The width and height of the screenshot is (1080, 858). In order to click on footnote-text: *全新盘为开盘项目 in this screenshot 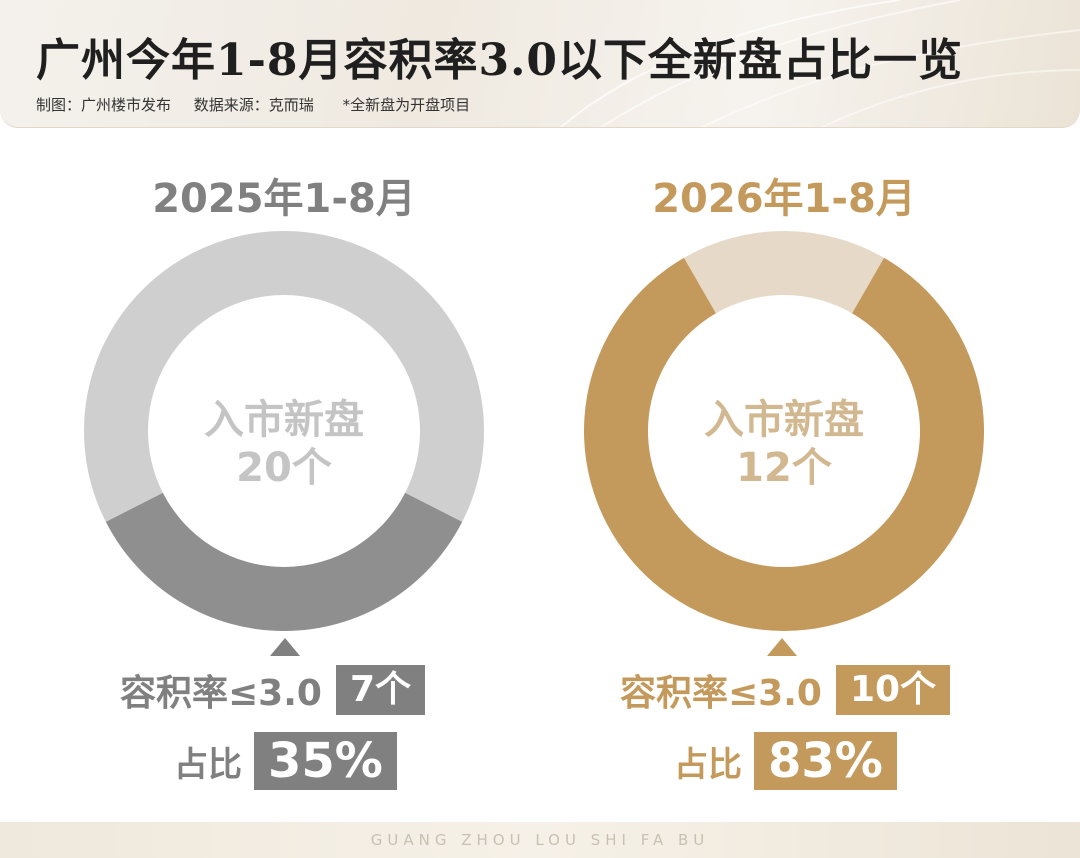, I will do `click(406, 105)`.